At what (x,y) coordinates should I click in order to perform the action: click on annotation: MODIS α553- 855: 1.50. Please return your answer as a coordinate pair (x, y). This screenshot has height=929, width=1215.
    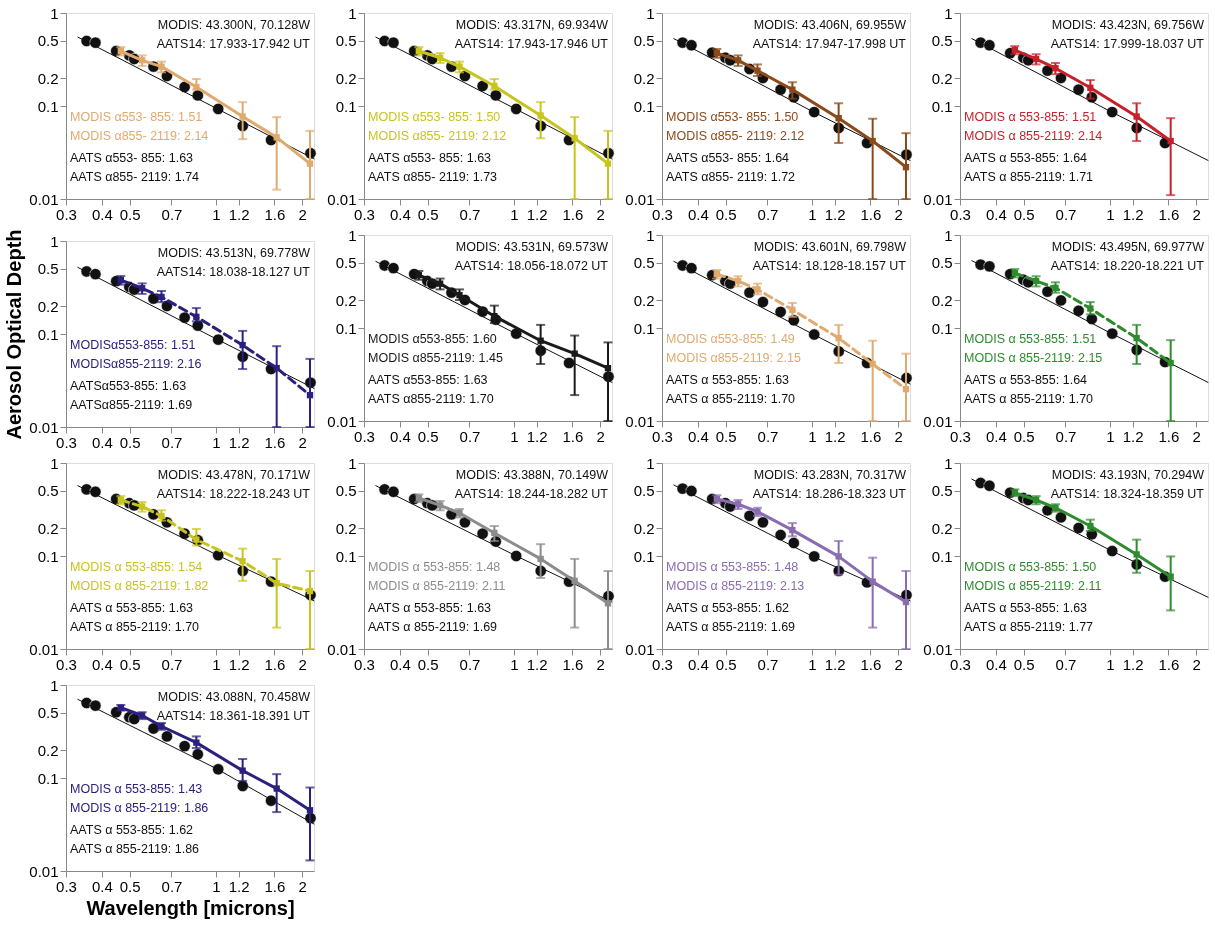
    Looking at the image, I should click on (732, 117).